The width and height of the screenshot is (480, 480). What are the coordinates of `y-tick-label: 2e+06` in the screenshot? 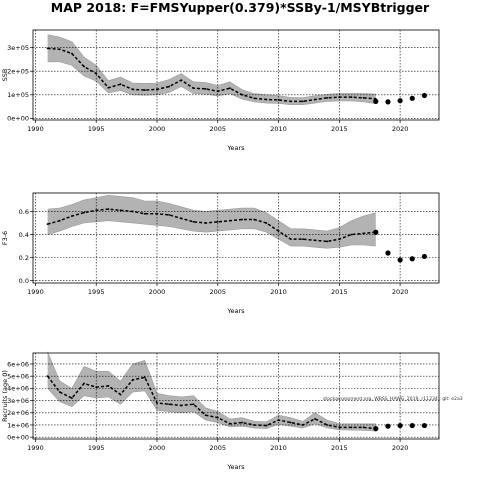 It's located at (18, 413).